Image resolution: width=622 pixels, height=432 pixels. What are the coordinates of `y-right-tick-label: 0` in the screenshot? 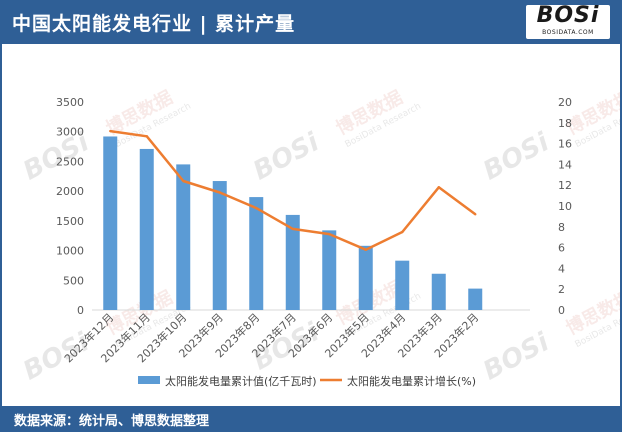 It's located at (561, 310).